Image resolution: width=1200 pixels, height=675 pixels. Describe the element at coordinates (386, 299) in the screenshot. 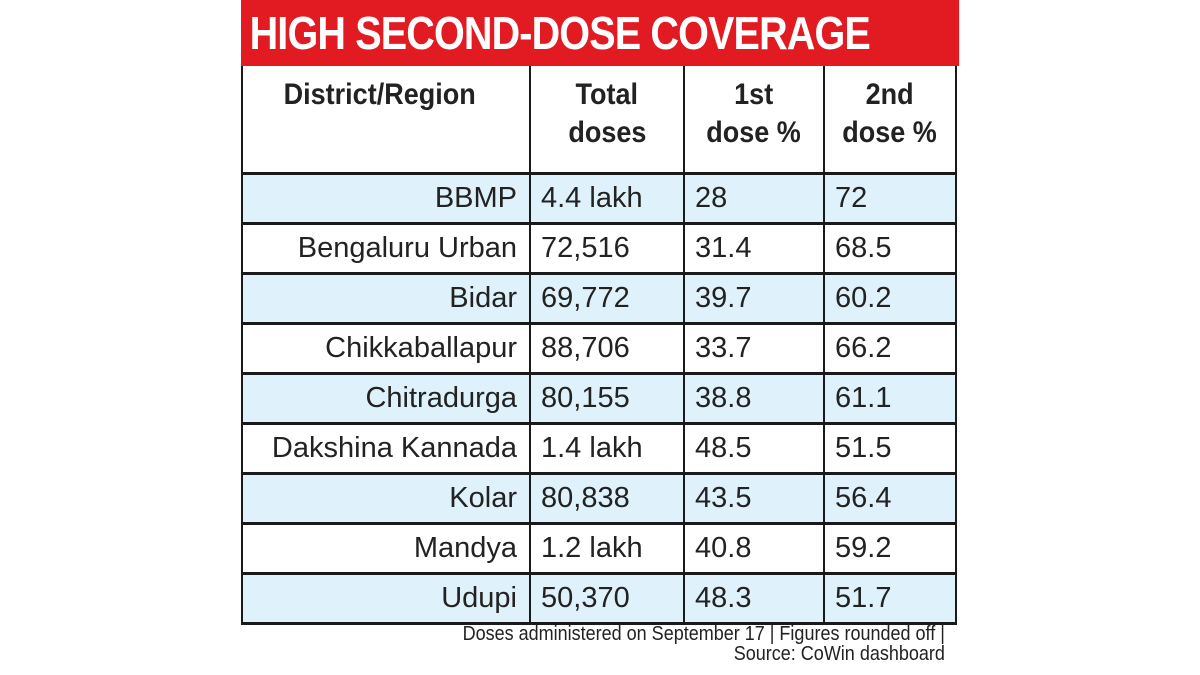

I see `district-cell: Bidar` at that location.